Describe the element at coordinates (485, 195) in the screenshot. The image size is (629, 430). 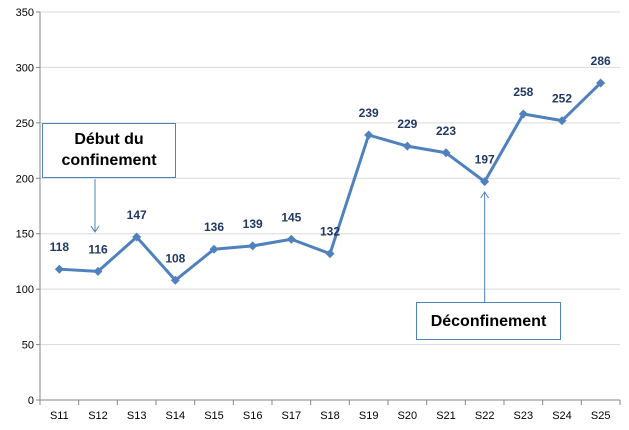
I see `annotation-arrowhead-deconfinement` at that location.